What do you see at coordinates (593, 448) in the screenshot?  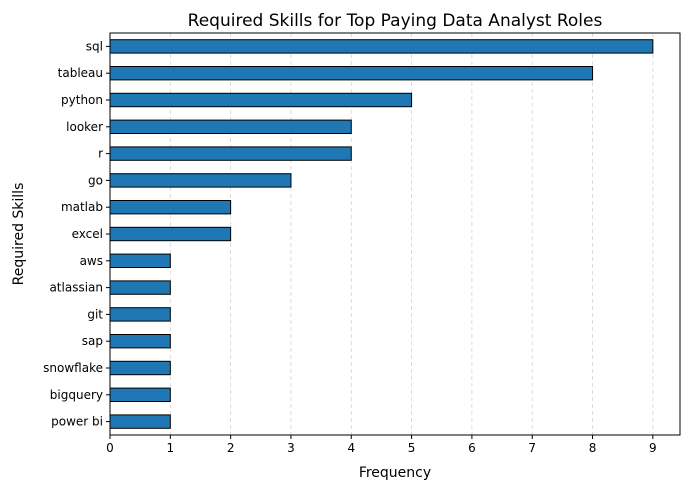 I see `x-tick-label: 8` at bounding box center [593, 448].